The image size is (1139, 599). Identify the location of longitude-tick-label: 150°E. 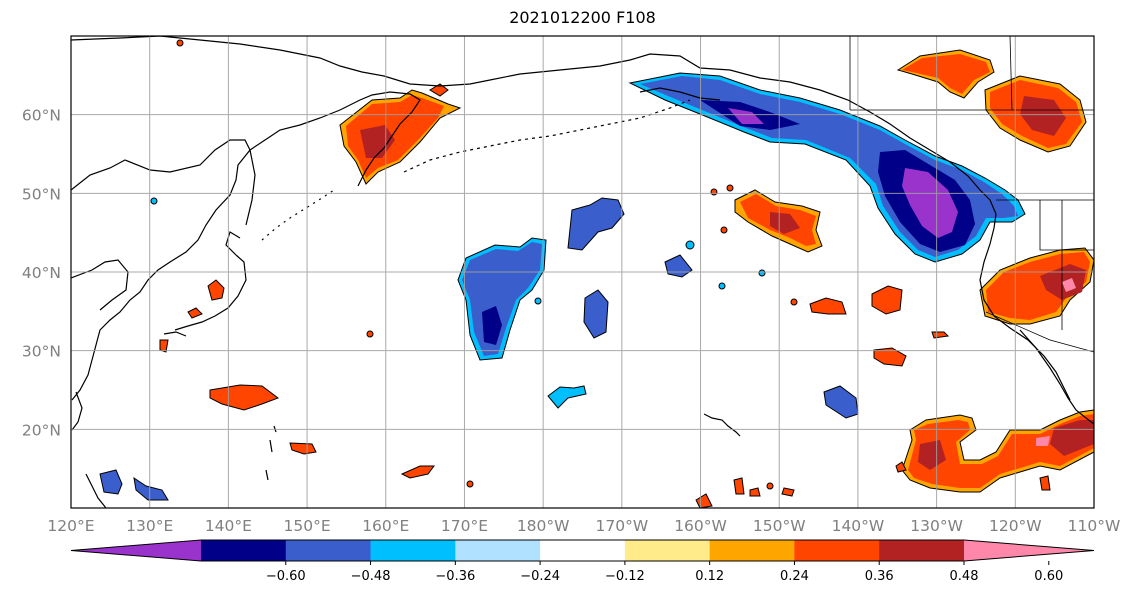
(307, 526).